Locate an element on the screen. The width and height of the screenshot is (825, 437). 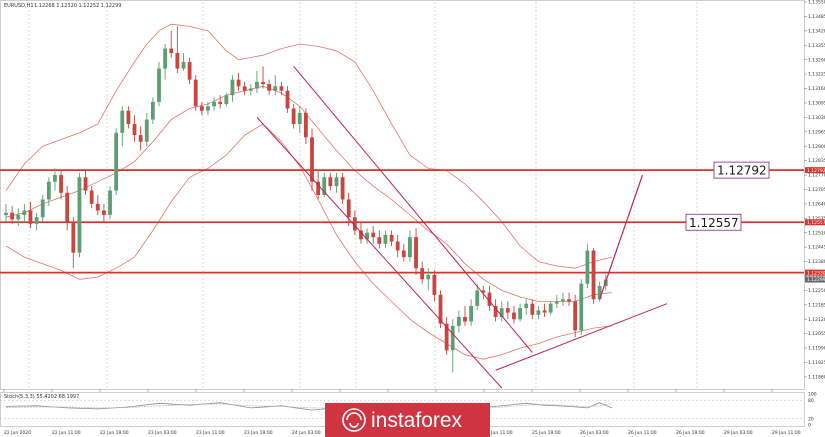
axis-price-marker-label: 1.12330 is located at coordinates (816, 273).